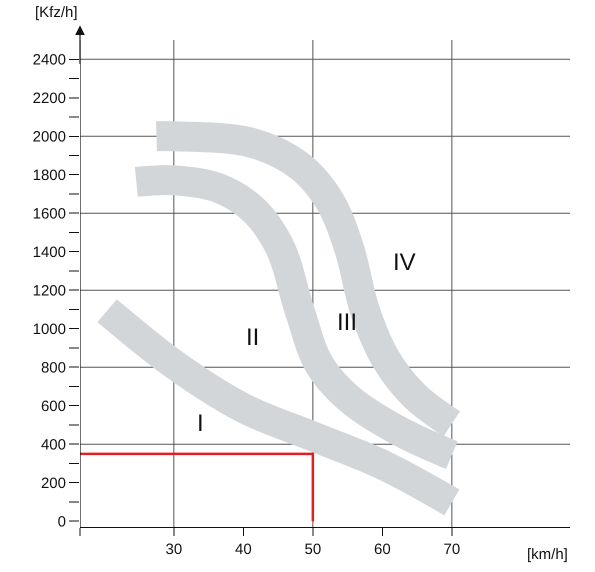 The image size is (595, 572). Describe the element at coordinates (243, 549) in the screenshot. I see `x-tick-label: 40` at that location.